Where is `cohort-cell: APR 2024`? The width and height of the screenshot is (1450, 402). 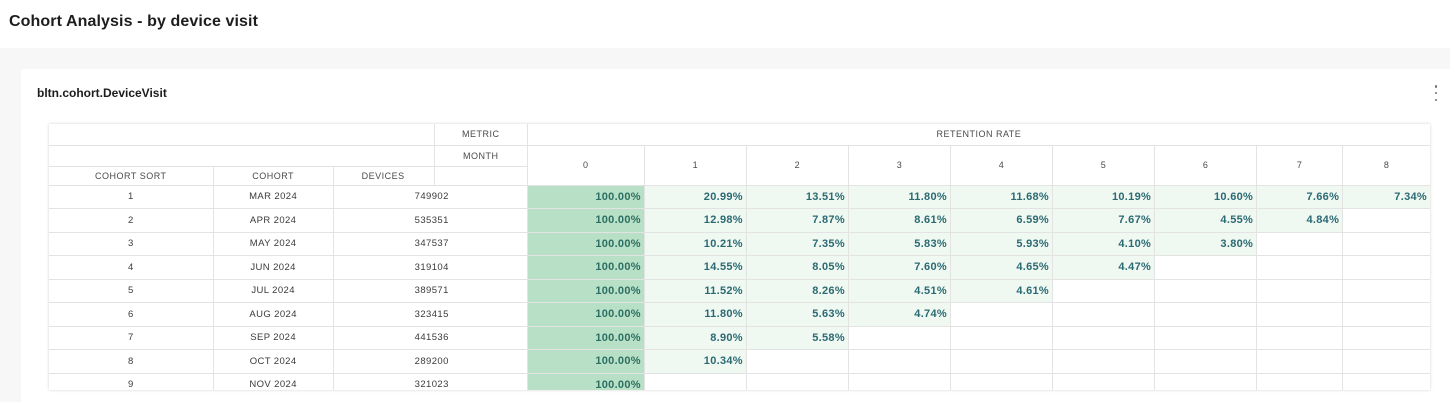
cohort-cell: APR 2024 is located at coordinates (273, 220).